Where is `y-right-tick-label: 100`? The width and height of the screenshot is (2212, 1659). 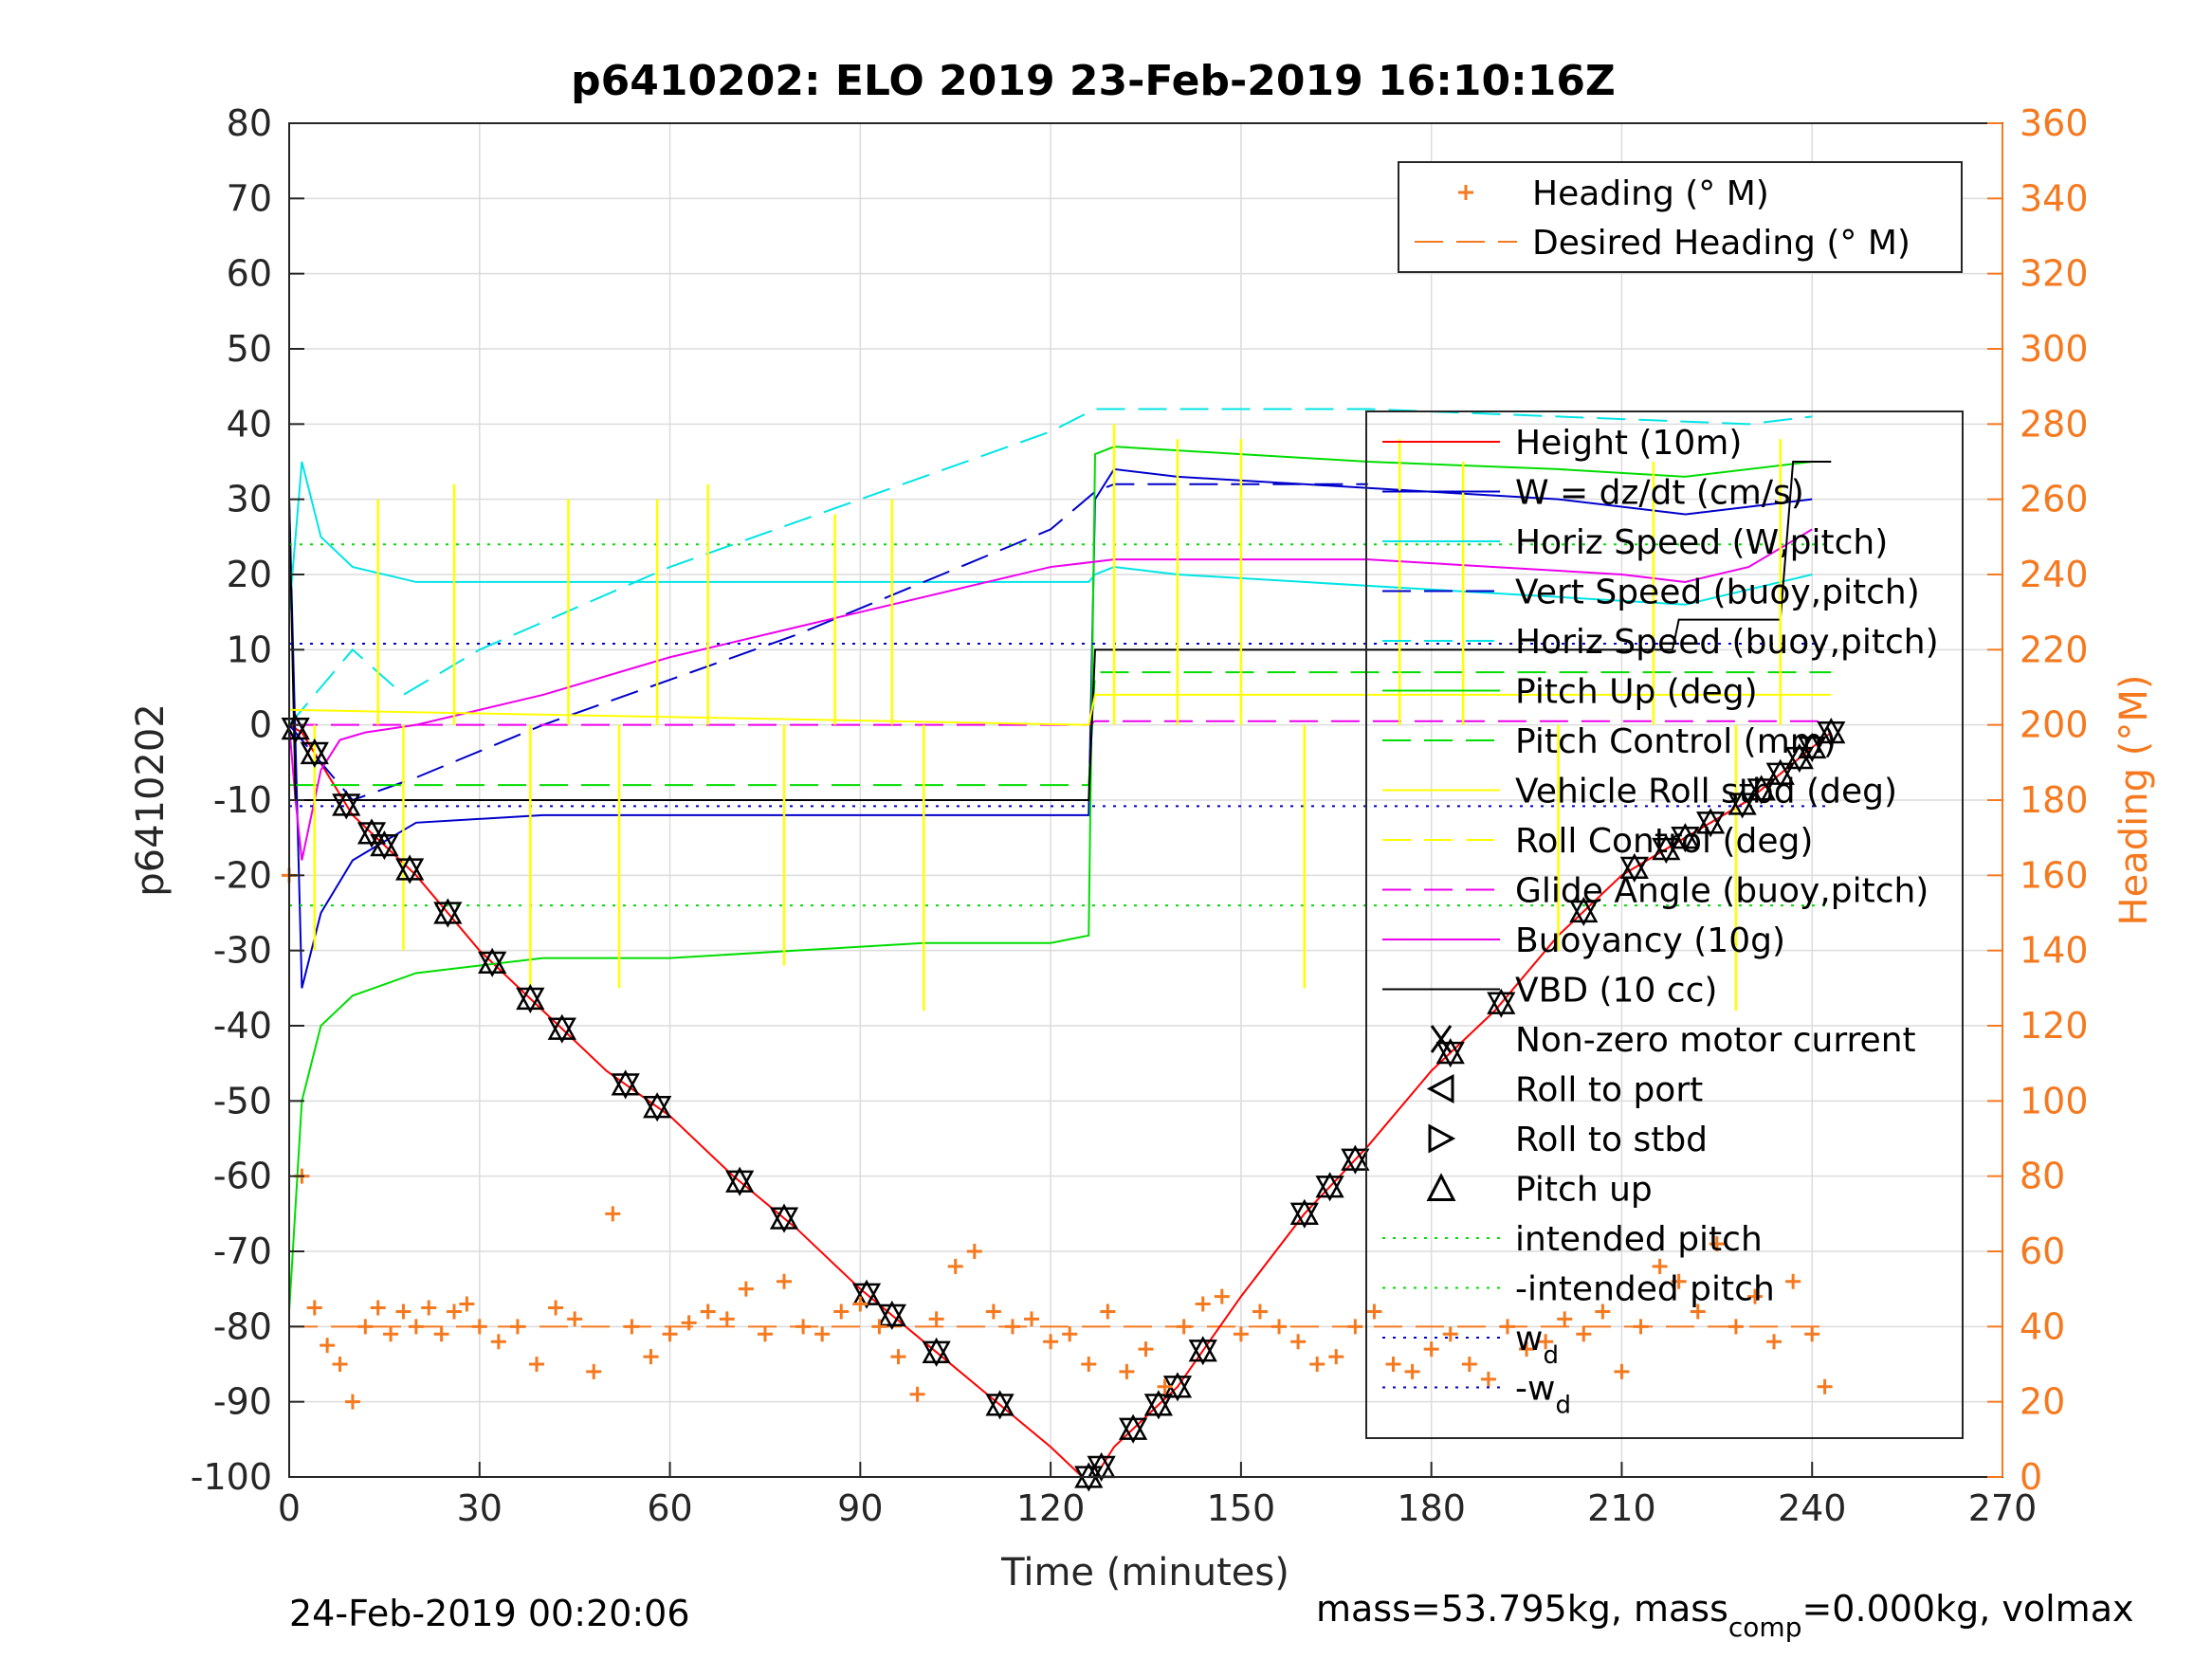
y-right-tick-label: 100 is located at coordinates (2054, 1100).